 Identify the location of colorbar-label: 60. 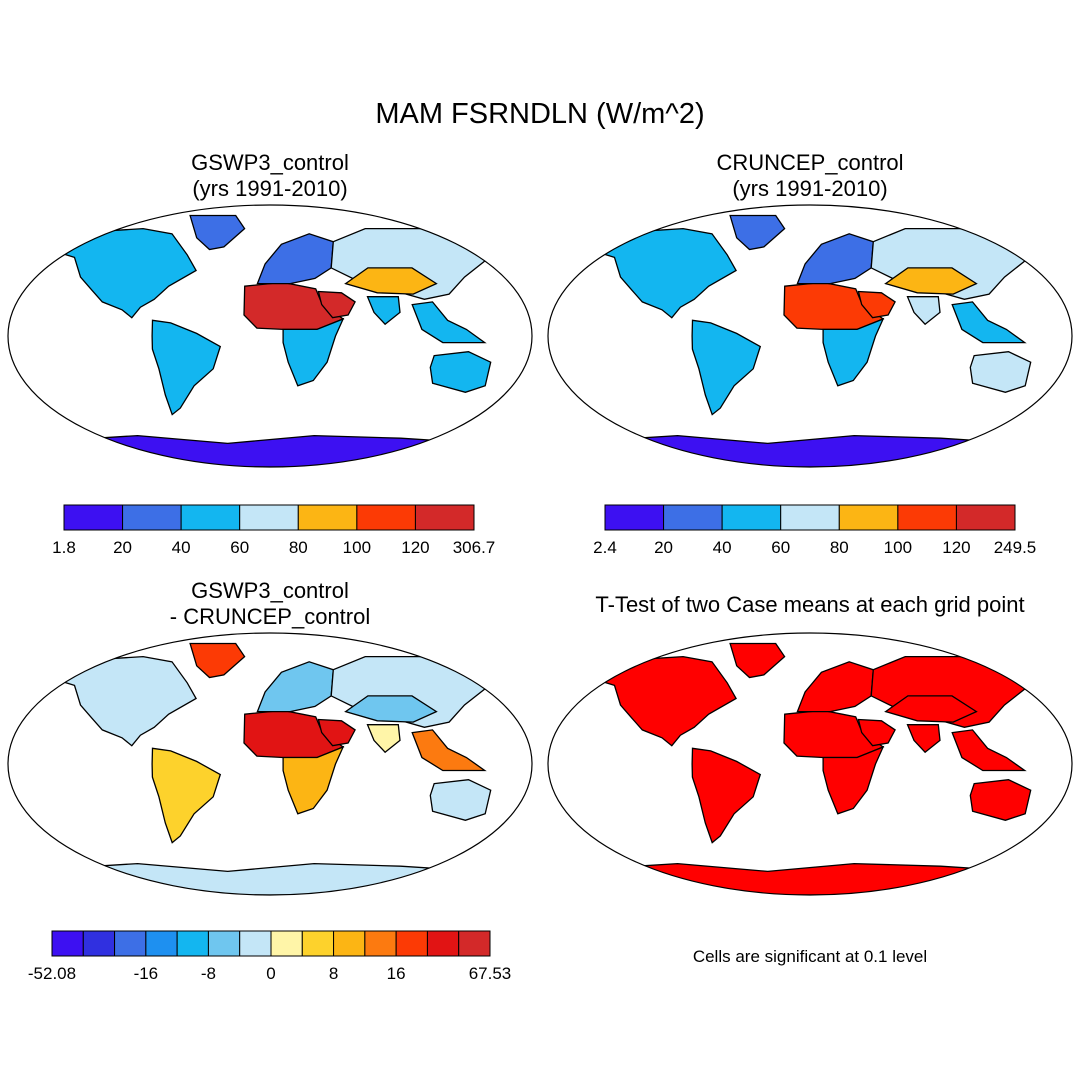
(780, 547).